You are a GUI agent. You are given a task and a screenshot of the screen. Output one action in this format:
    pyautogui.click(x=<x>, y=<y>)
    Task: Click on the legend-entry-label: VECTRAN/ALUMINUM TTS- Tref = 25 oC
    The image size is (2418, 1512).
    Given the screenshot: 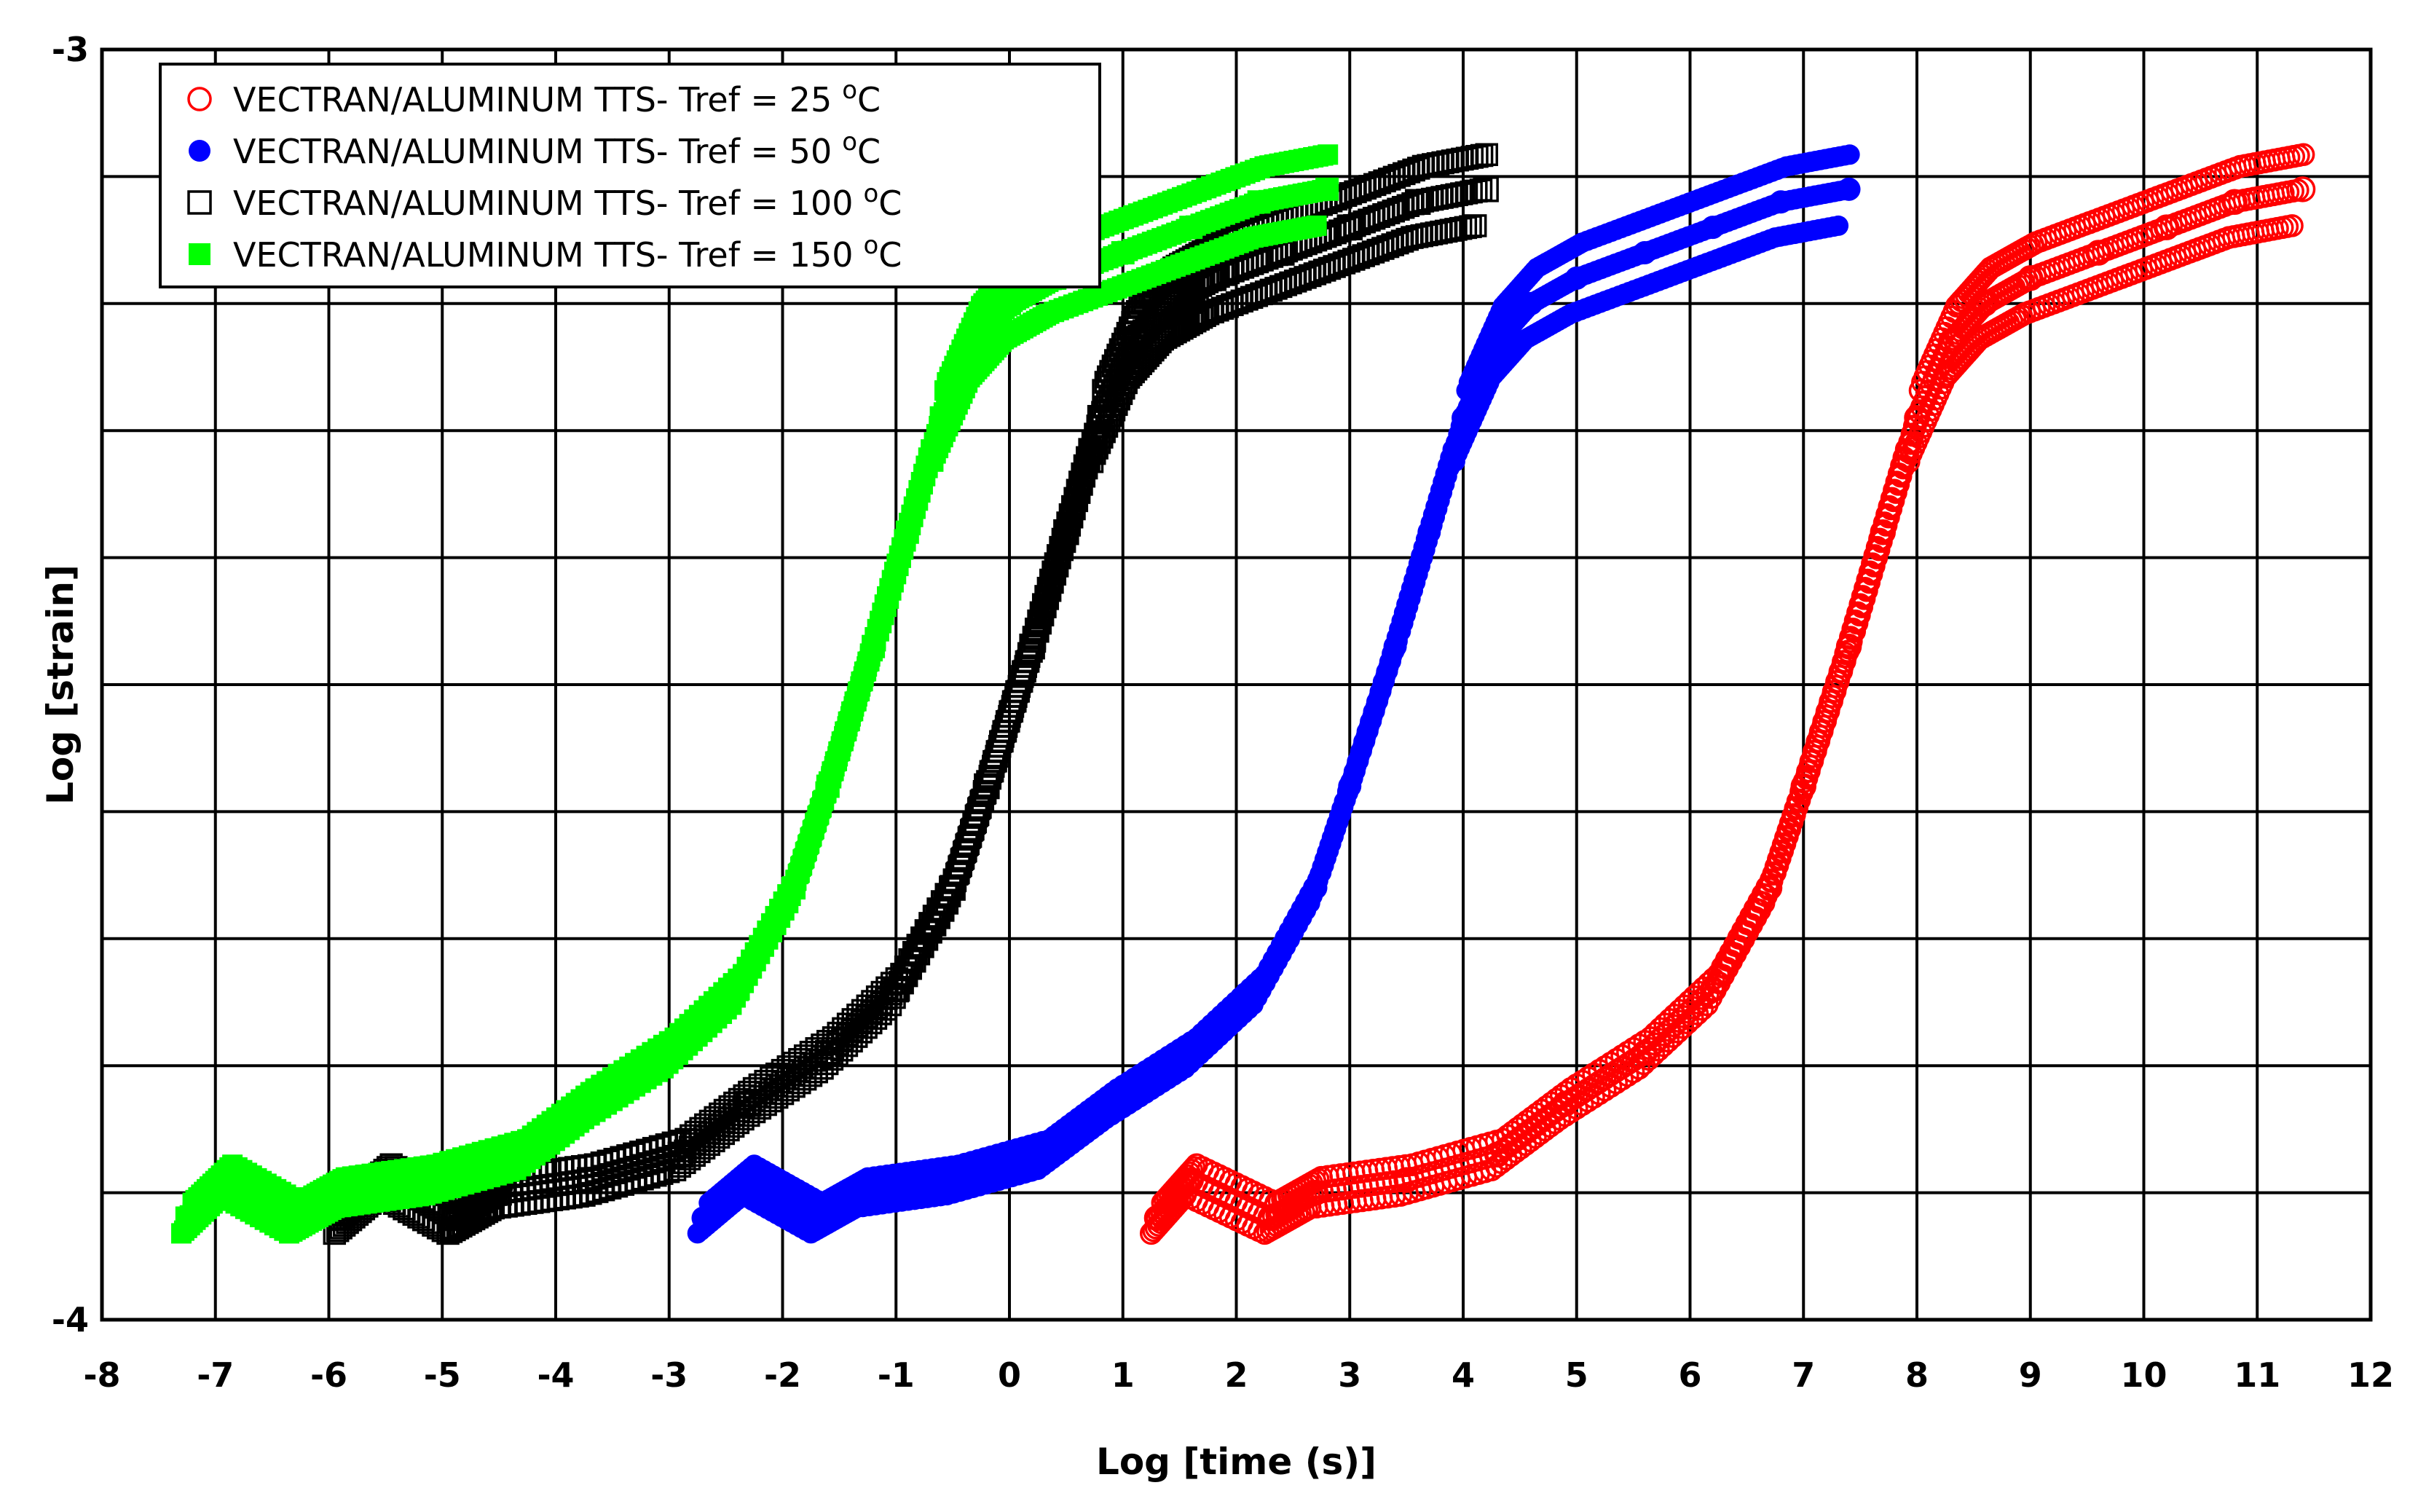 What is the action you would take?
    pyautogui.click(x=557, y=97)
    